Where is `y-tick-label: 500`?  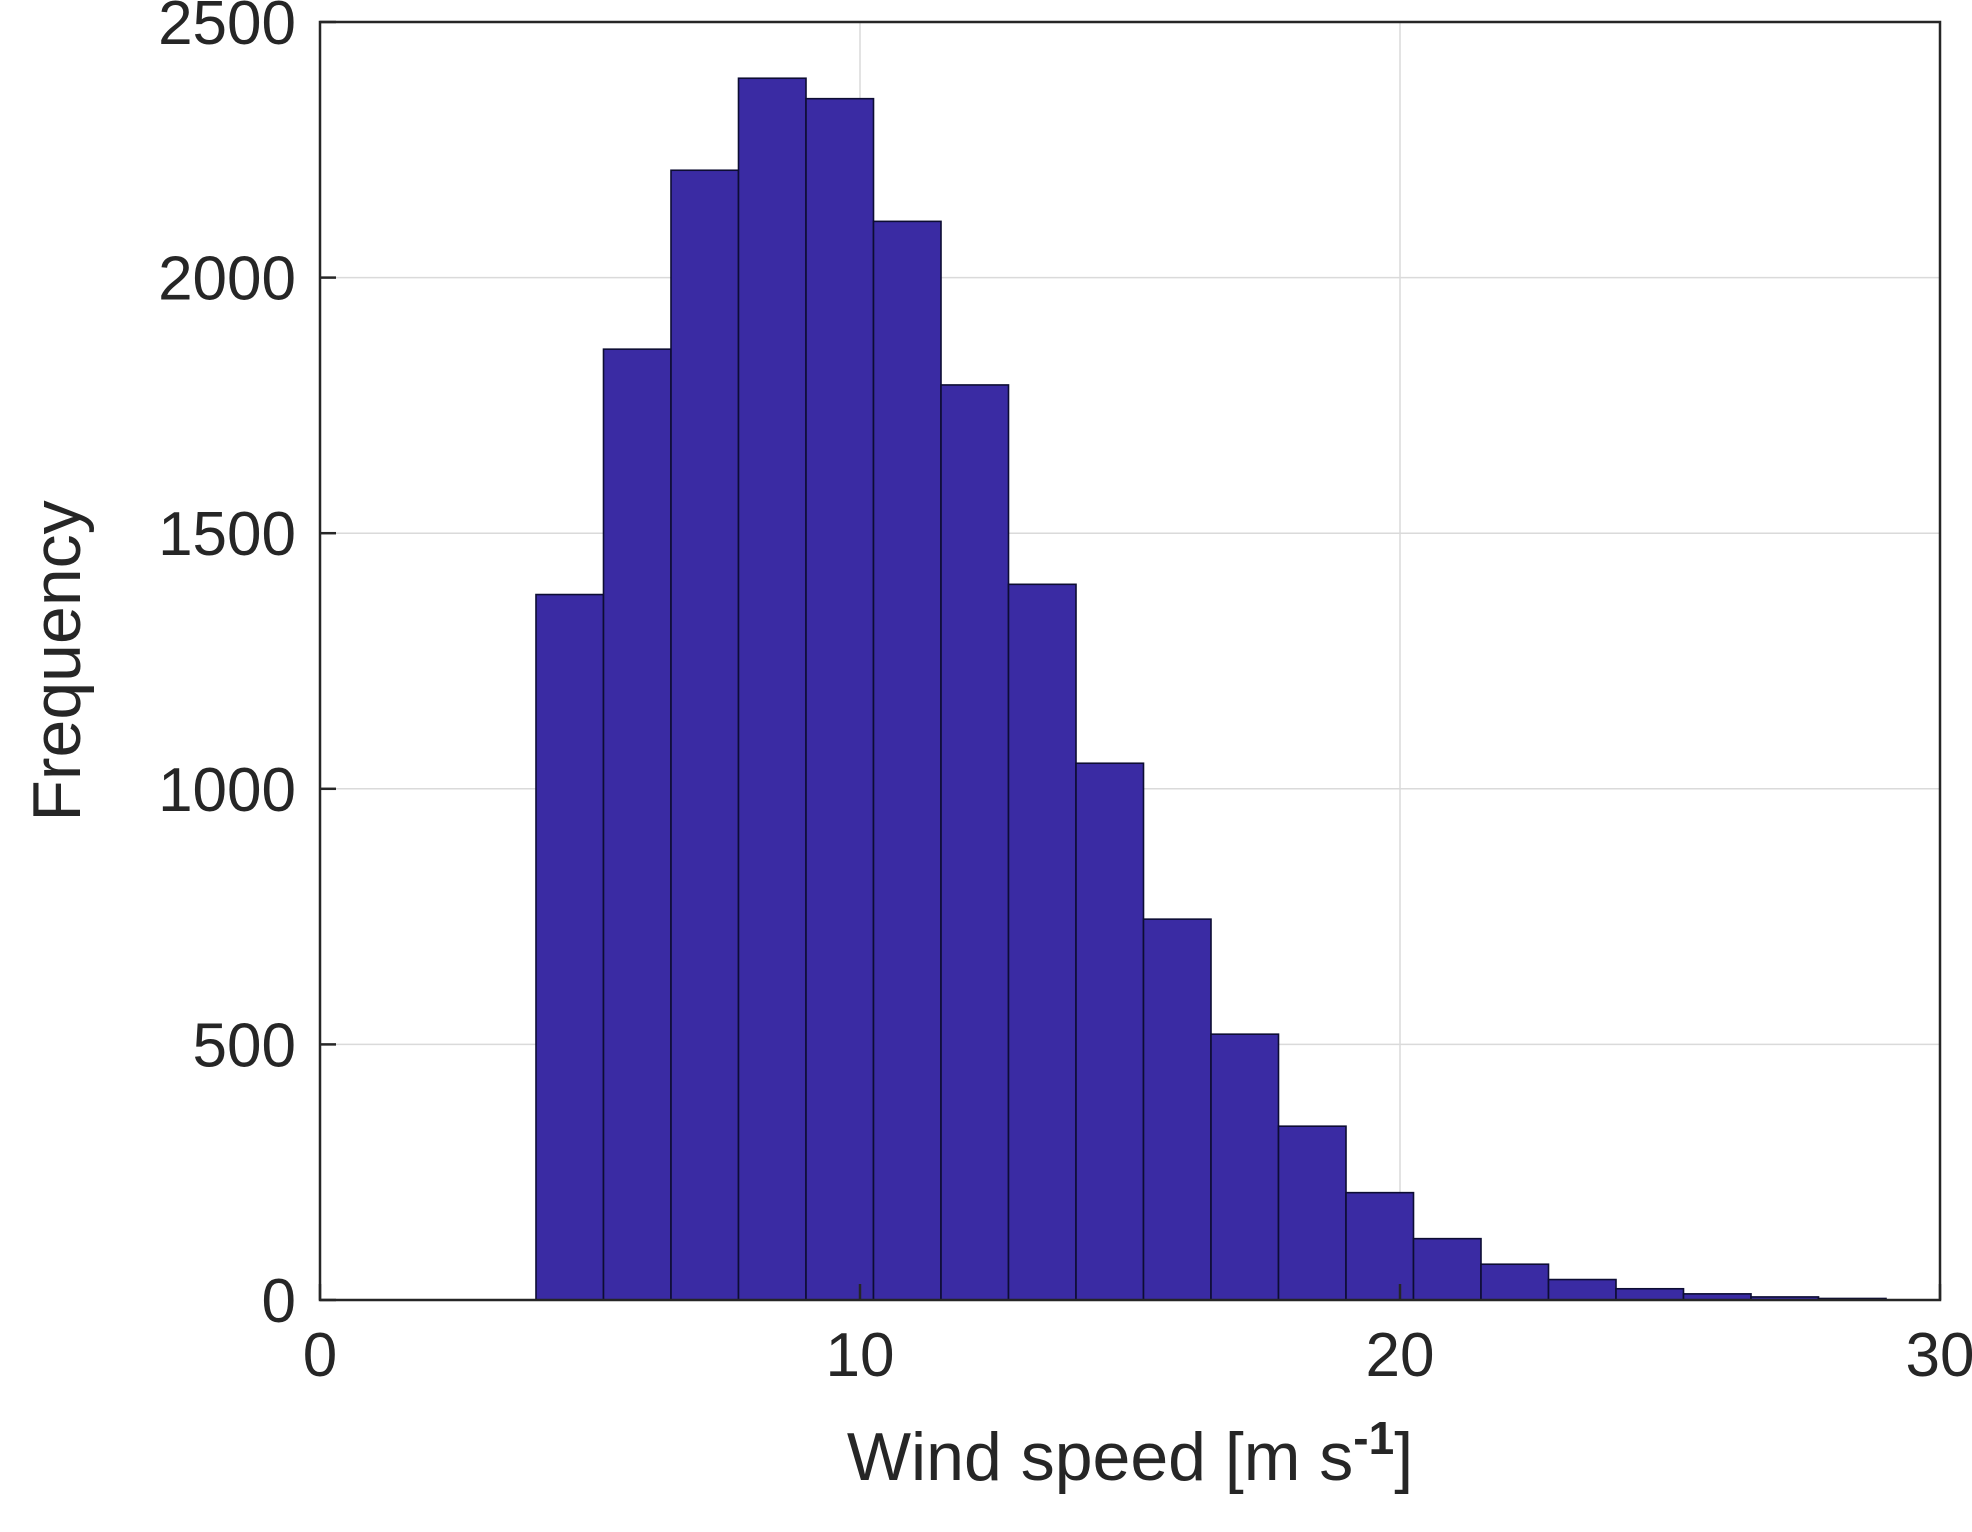
y-tick-label: 500 is located at coordinates (244, 1045).